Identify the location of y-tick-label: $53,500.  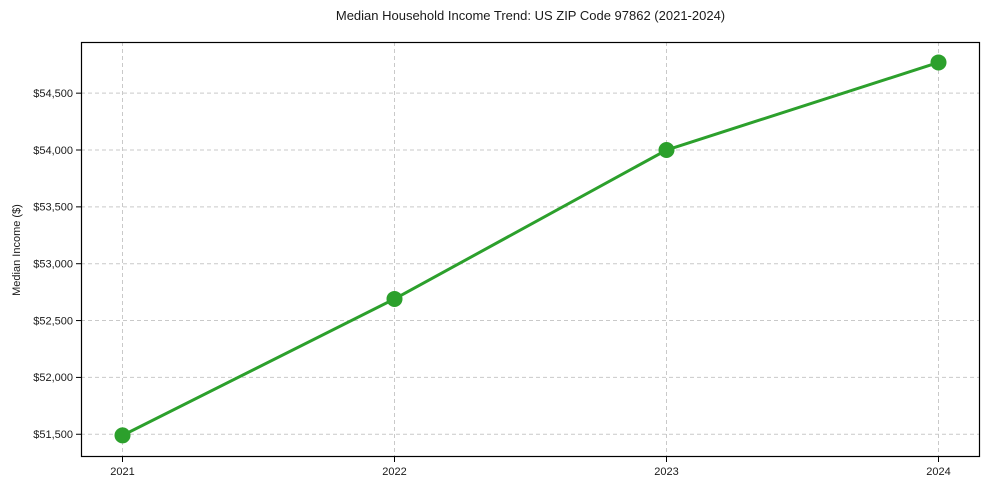
(53, 208).